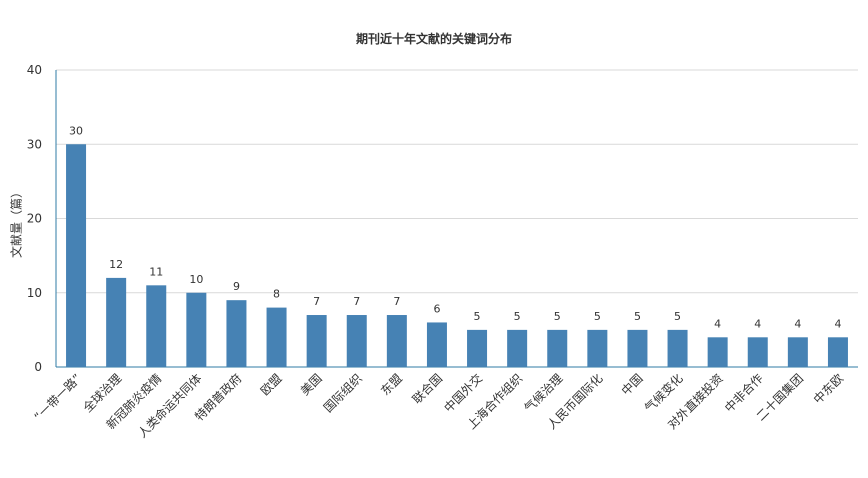 Image resolution: width=868 pixels, height=478 pixels. I want to click on x-tick-label: 中东欧, so click(828, 389).